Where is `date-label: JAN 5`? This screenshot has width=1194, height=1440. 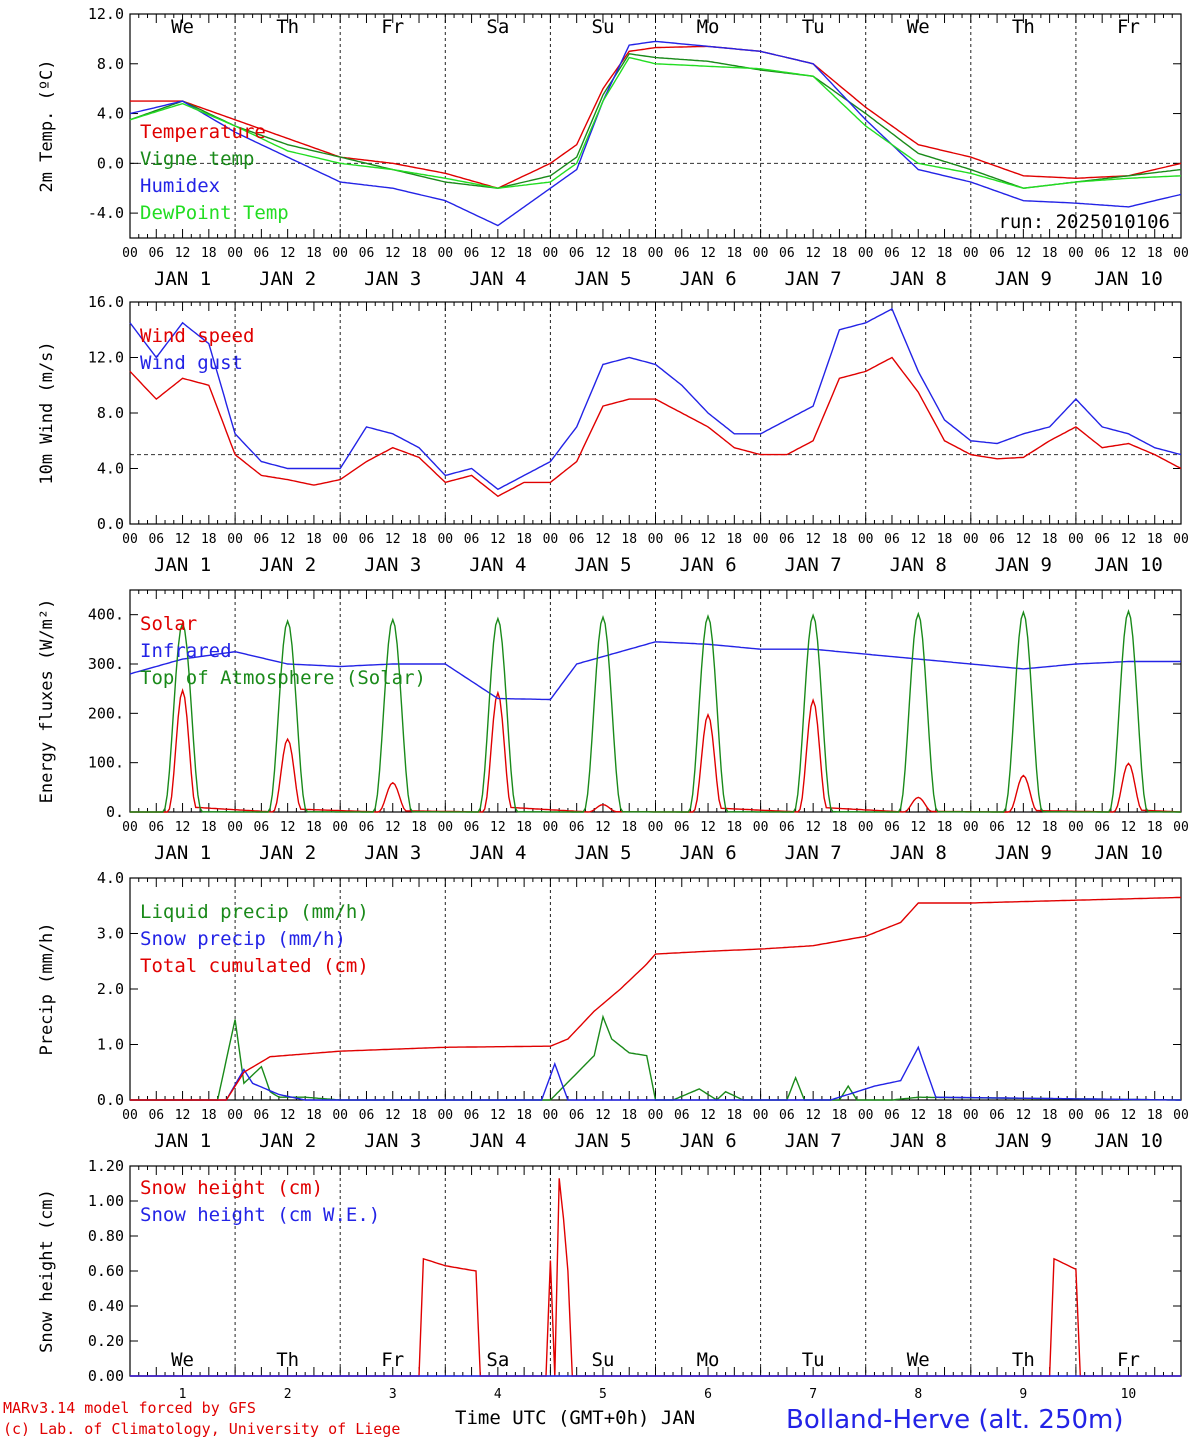 date-label: JAN 5 is located at coordinates (602, 565).